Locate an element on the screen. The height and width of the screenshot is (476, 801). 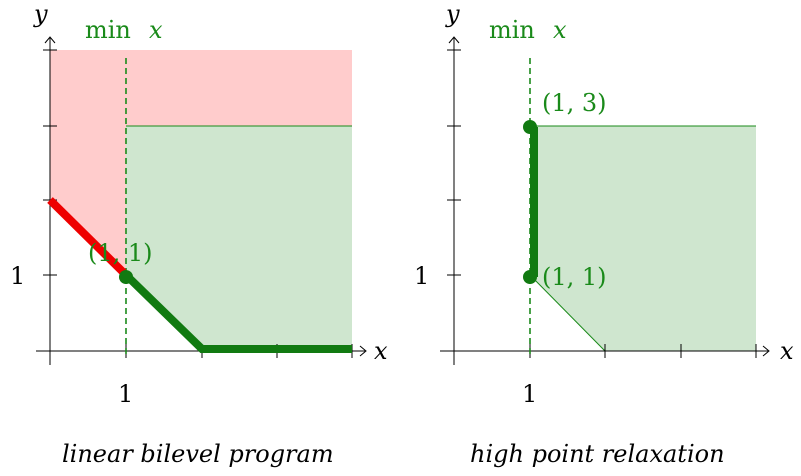
left-x-axis-arrow is located at coordinates (363, 351).